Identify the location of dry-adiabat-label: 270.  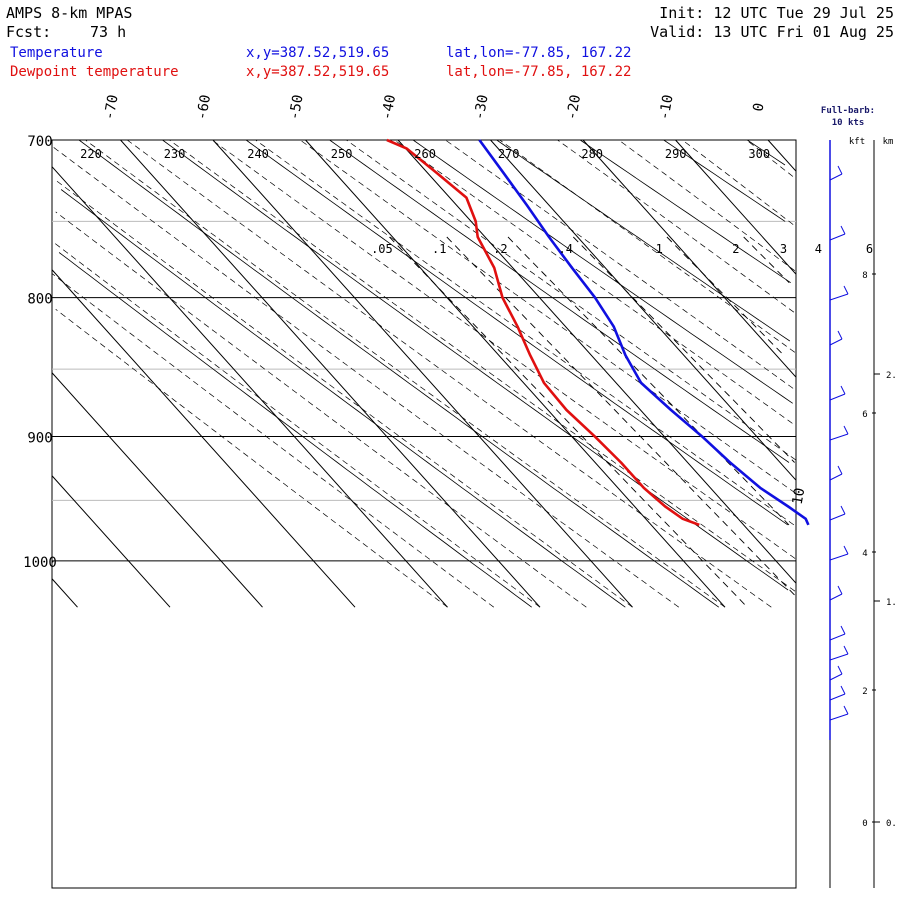
(509, 154).